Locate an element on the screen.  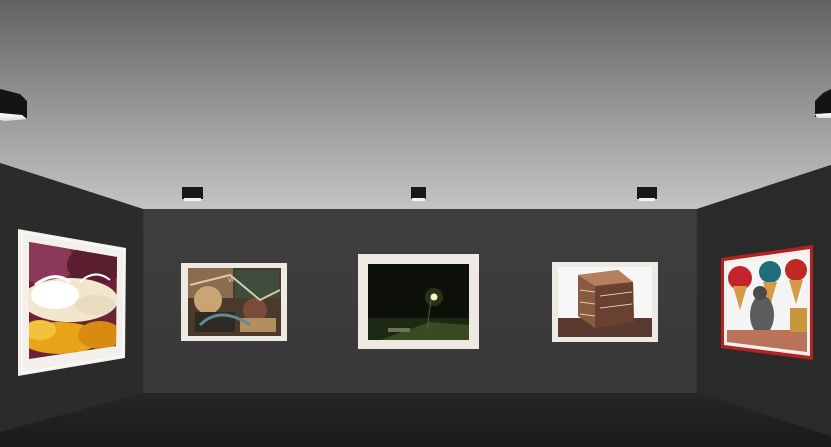
artwork-ice-cream is located at coordinates (767, 302).